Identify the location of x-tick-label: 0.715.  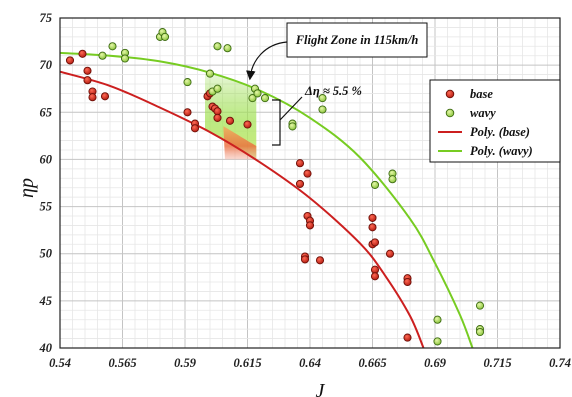
(497, 363).